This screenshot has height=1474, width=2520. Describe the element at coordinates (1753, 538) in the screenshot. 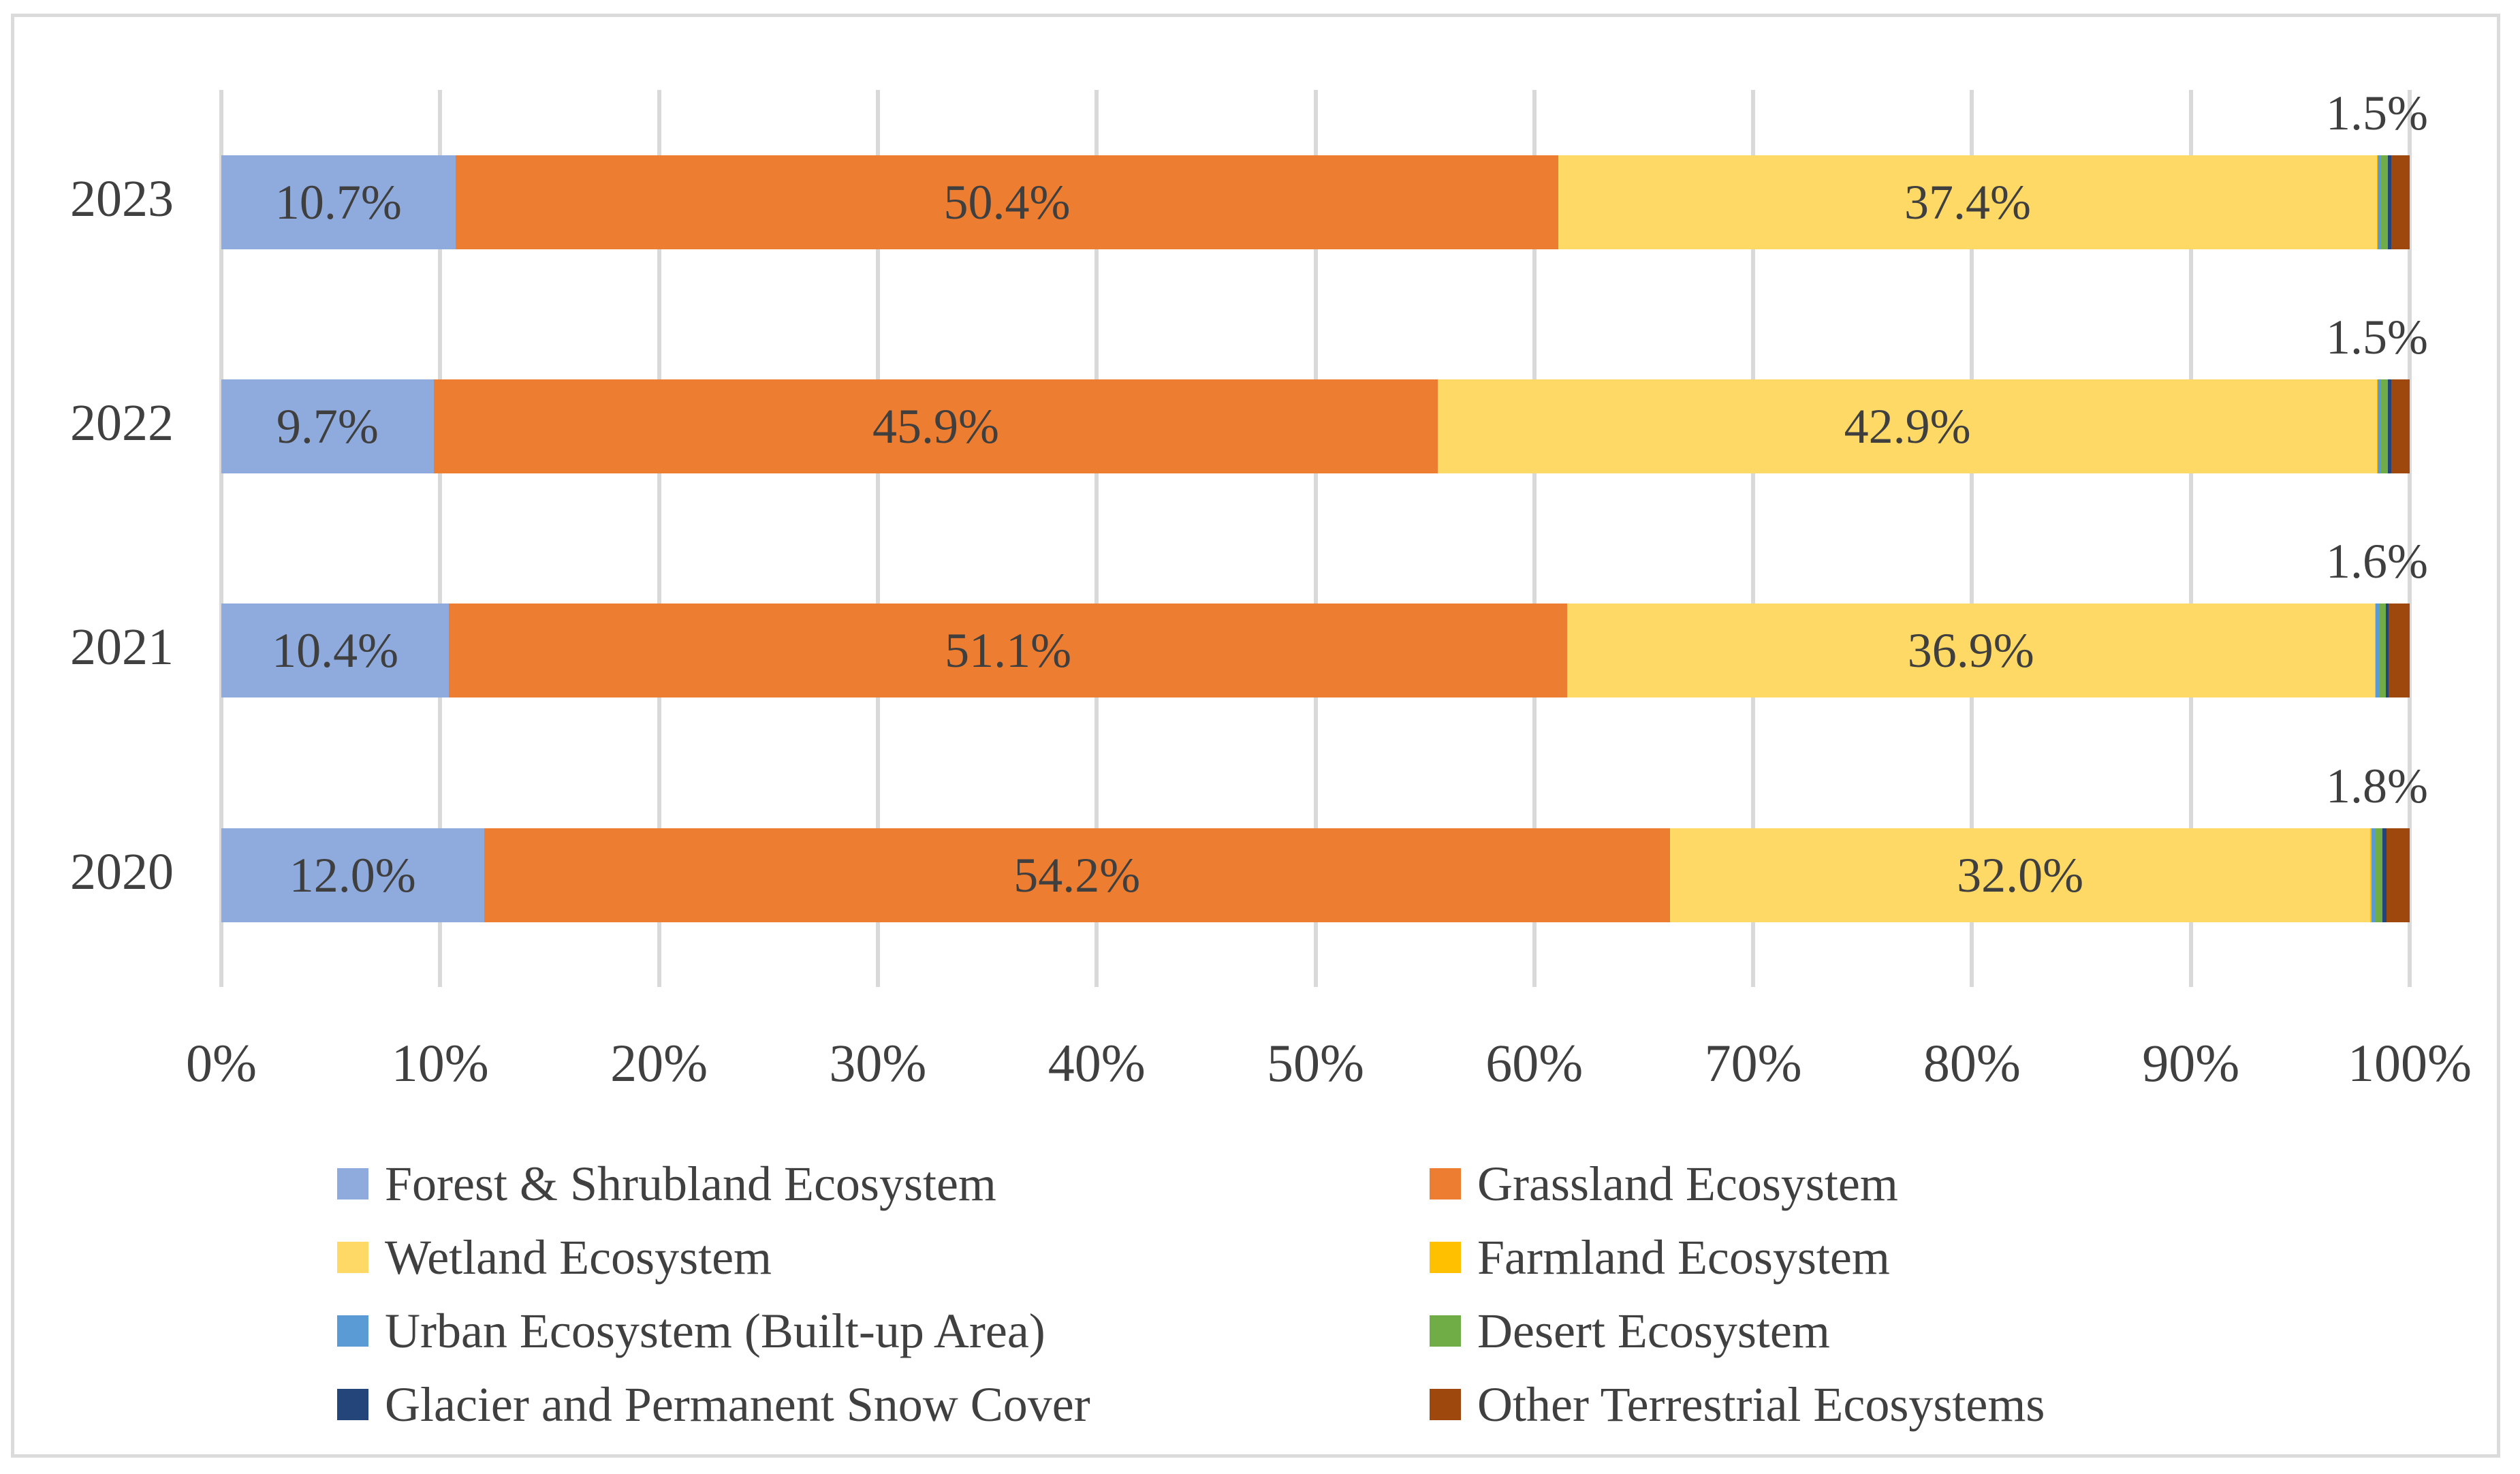

I see `gridline-70%` at that location.